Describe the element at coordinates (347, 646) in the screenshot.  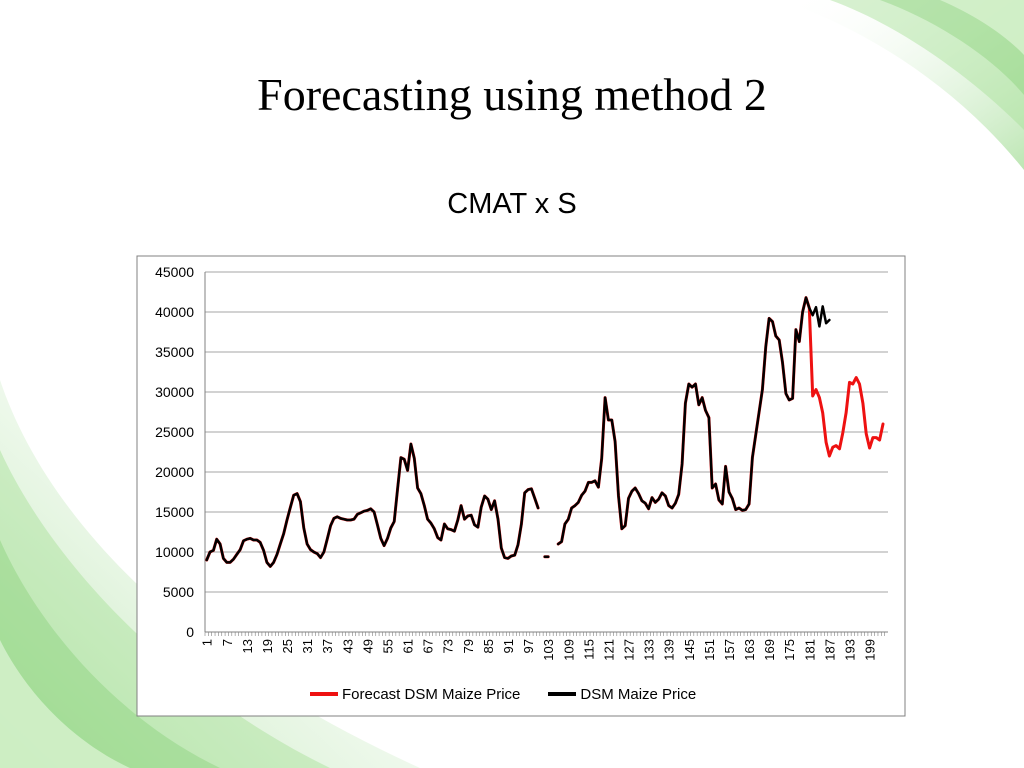
I see `x-tick-label: 43` at that location.